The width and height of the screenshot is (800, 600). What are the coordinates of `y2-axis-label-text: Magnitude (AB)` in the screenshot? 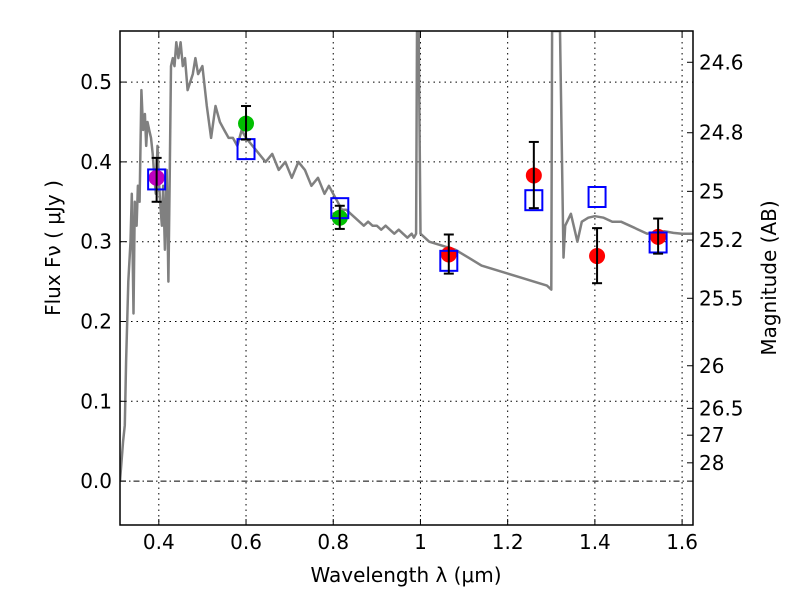 It's located at (769, 277).